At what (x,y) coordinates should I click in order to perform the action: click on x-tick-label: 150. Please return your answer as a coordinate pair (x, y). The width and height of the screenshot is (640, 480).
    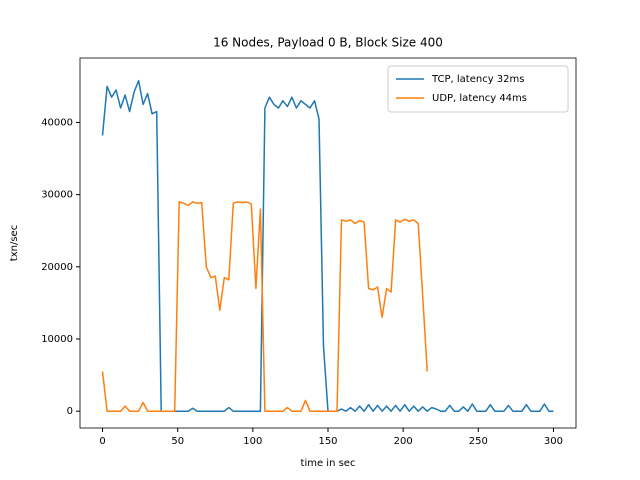
    Looking at the image, I should click on (327, 441).